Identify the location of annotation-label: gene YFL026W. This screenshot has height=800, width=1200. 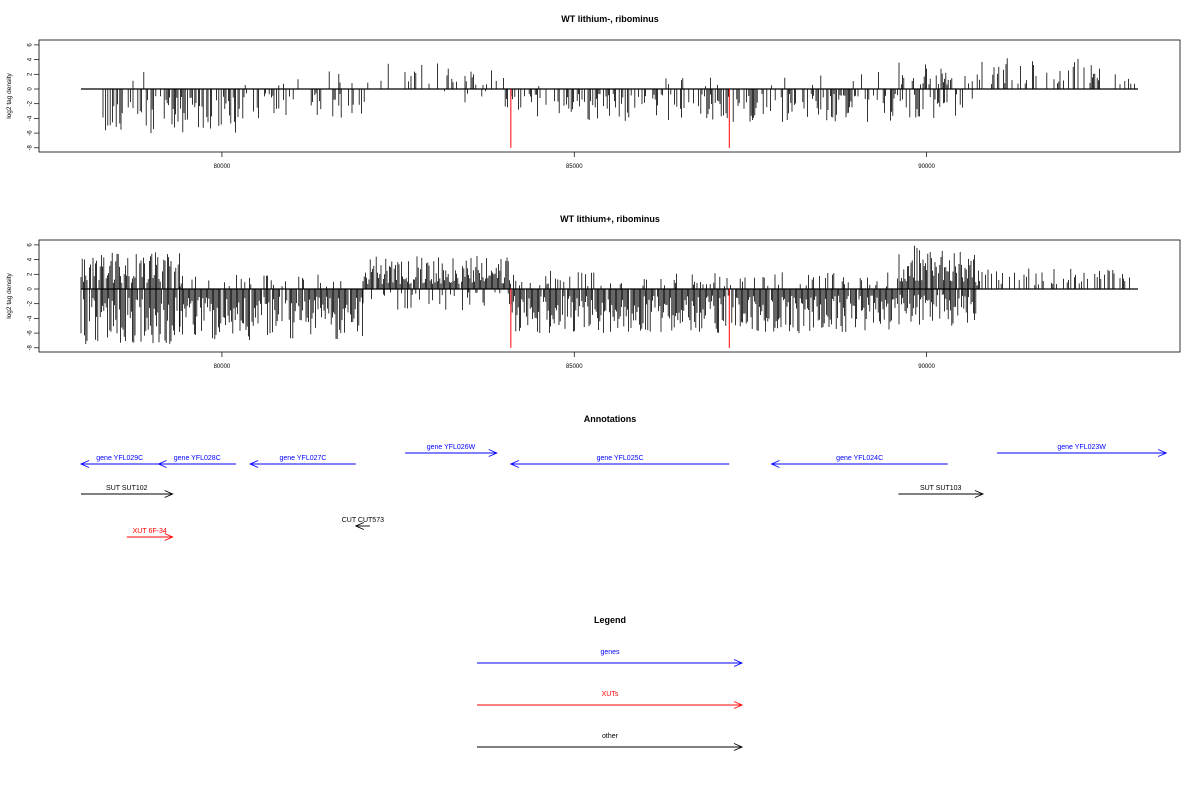
(451, 447).